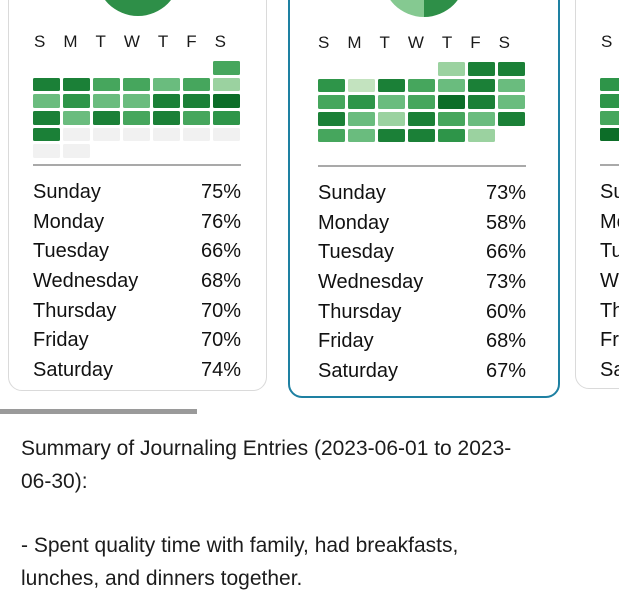  What do you see at coordinates (346, 341) in the screenshot?
I see `weekday-label: Friday` at bounding box center [346, 341].